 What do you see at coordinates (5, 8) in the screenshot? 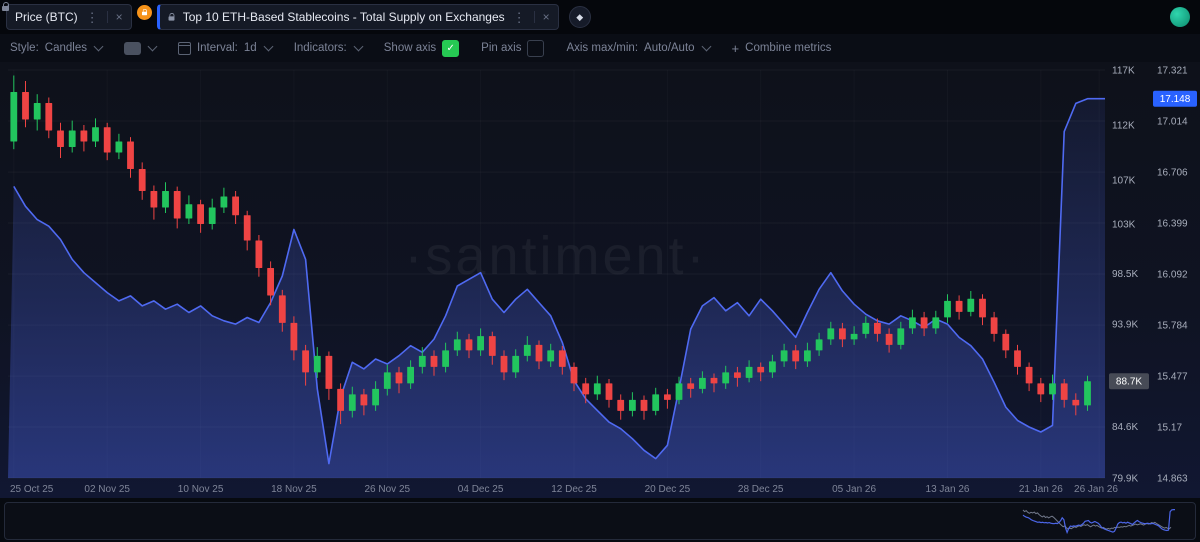
I see `corner-lock-icon` at bounding box center [5, 8].